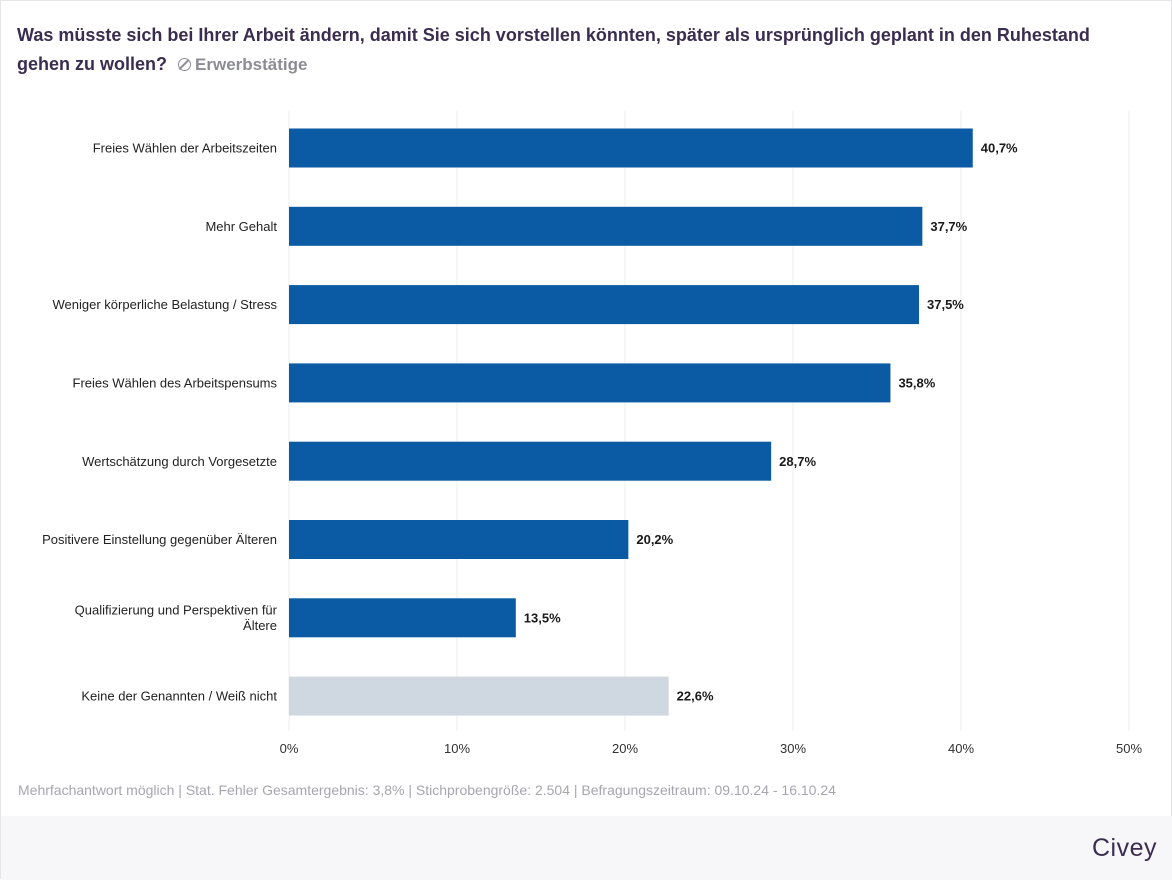  What do you see at coordinates (948, 226) in the screenshot?
I see `value-label: 37,7%` at bounding box center [948, 226].